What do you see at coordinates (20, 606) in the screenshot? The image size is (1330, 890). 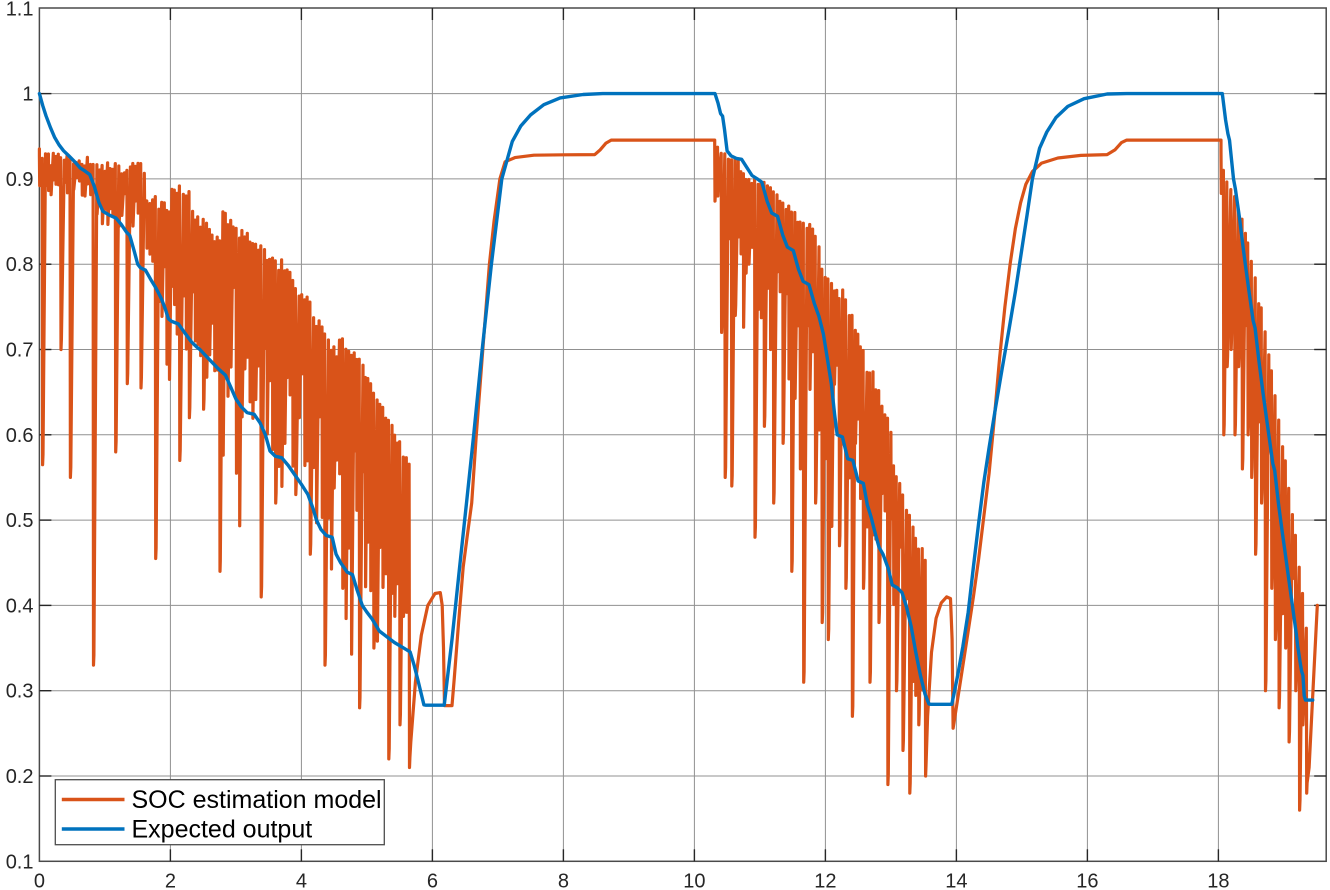 I see `svg-text: 0.4` at bounding box center [20, 606].